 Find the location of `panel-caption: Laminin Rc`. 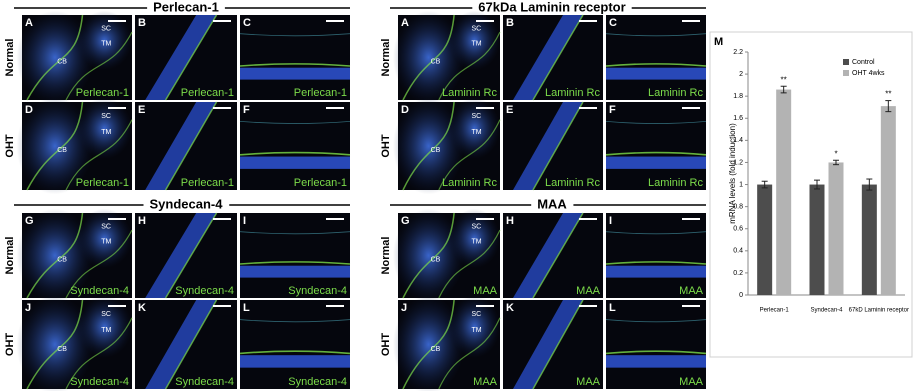

panel-caption: Laminin Rc is located at coordinates (676, 183).